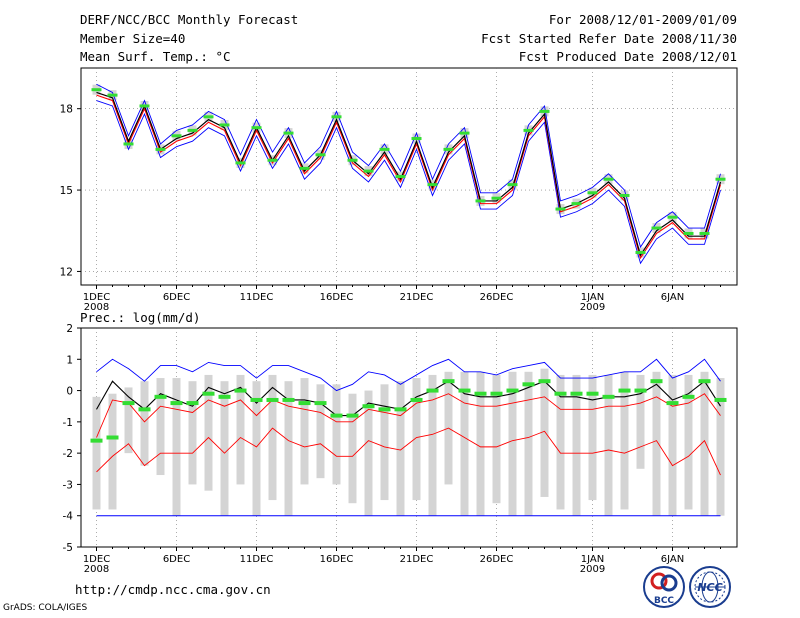 The image size is (800, 618). I want to click on x-tick-label: 11DEC, so click(257, 297).